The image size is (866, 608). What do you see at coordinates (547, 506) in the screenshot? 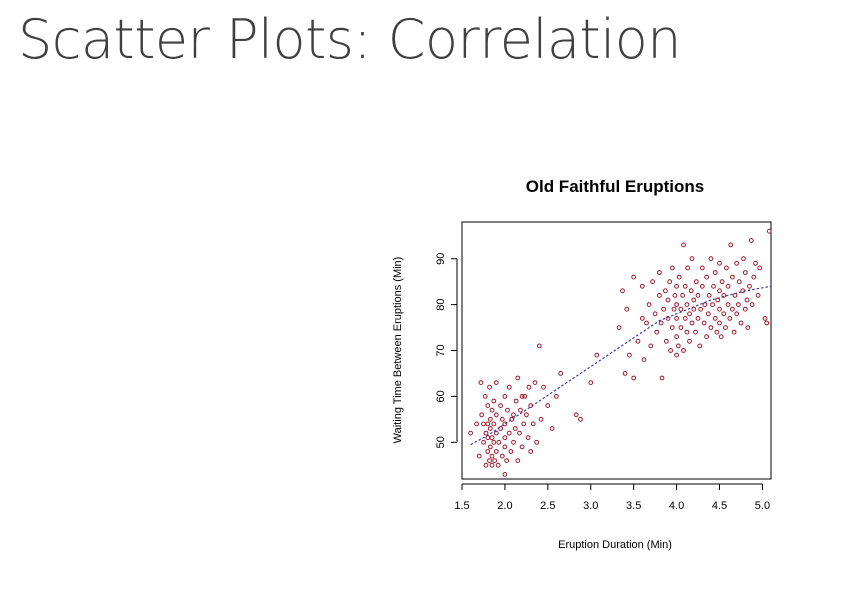
I see `x-tick-label: 2.5` at bounding box center [547, 506].